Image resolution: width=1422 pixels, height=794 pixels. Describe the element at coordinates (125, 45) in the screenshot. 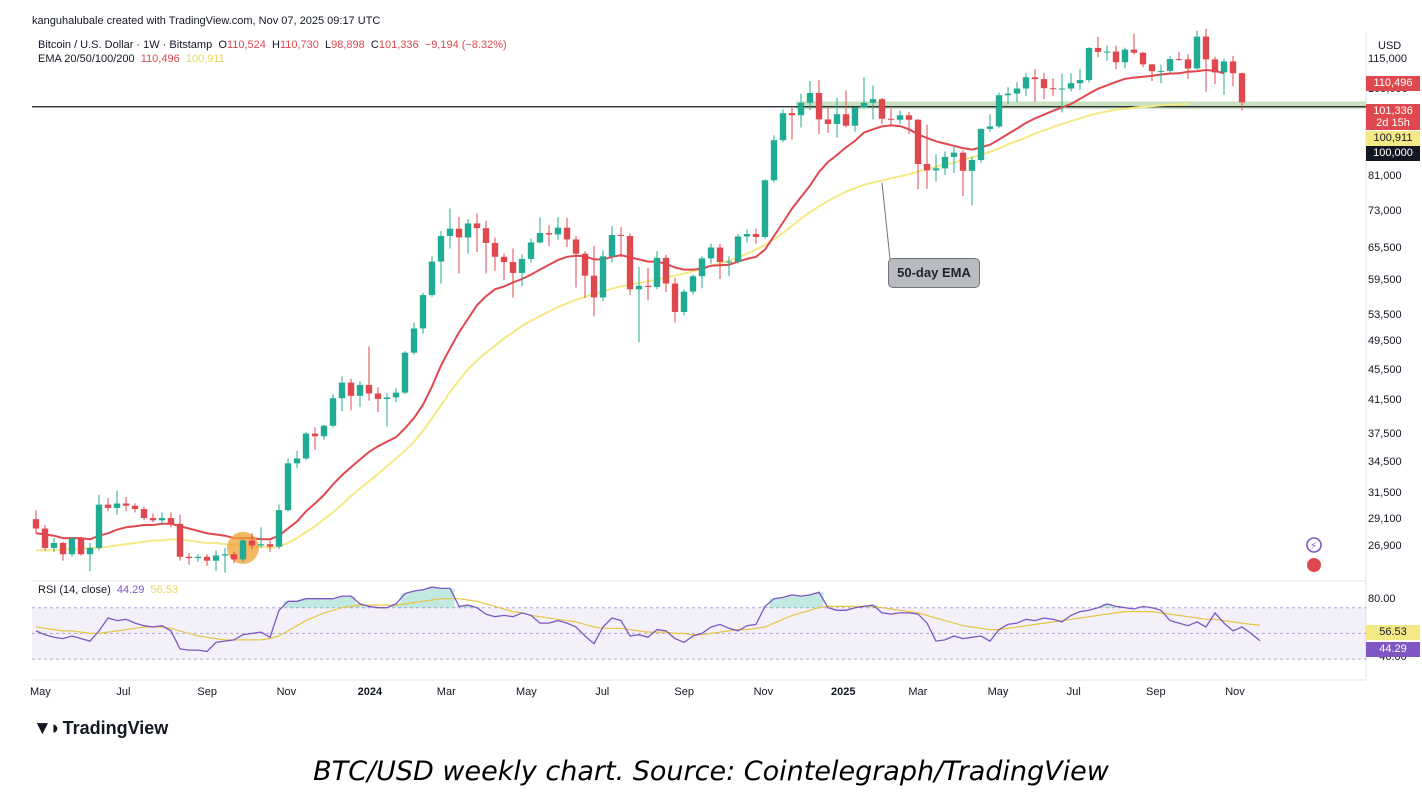

I see `symbol-title: Bitcoin / U.S. Dollar · 1W · Bitstamp` at that location.